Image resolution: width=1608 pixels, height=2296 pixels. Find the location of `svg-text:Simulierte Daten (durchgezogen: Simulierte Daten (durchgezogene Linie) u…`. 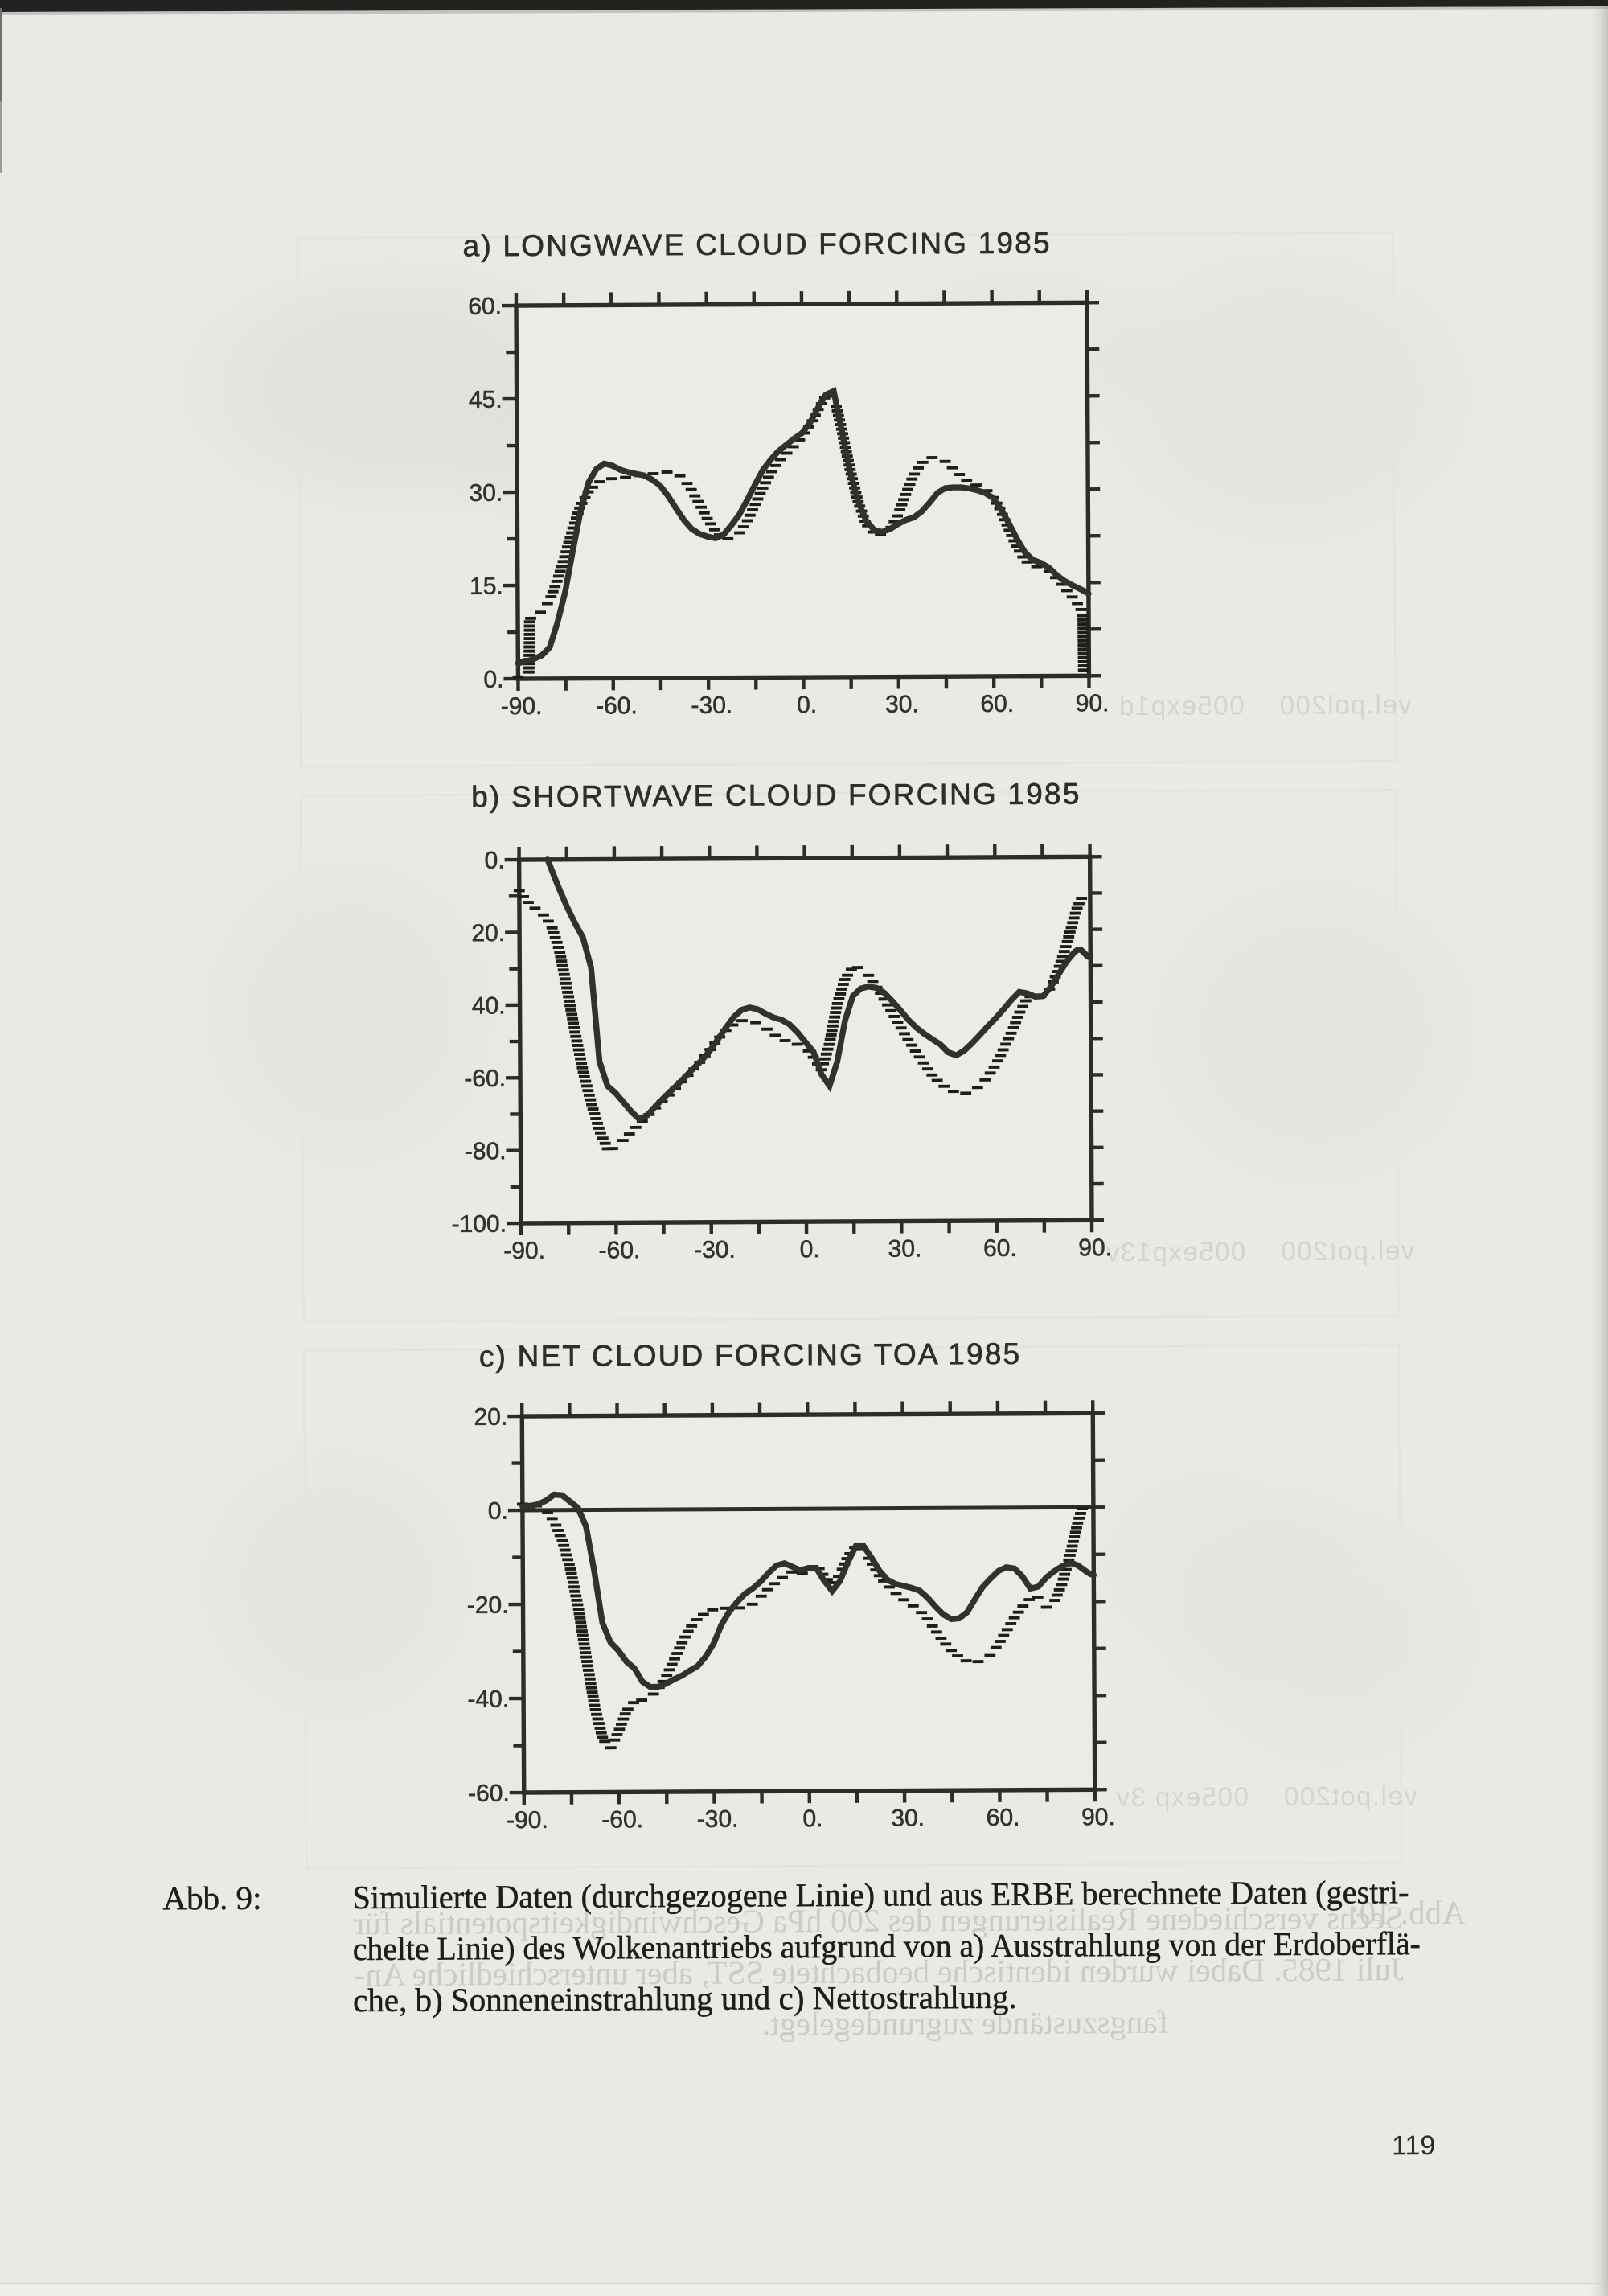

svg-text:Simulierte Daten (durchgezogen: Simulierte Daten (durchgezogene Linie) u… is located at coordinates (880, 1894).